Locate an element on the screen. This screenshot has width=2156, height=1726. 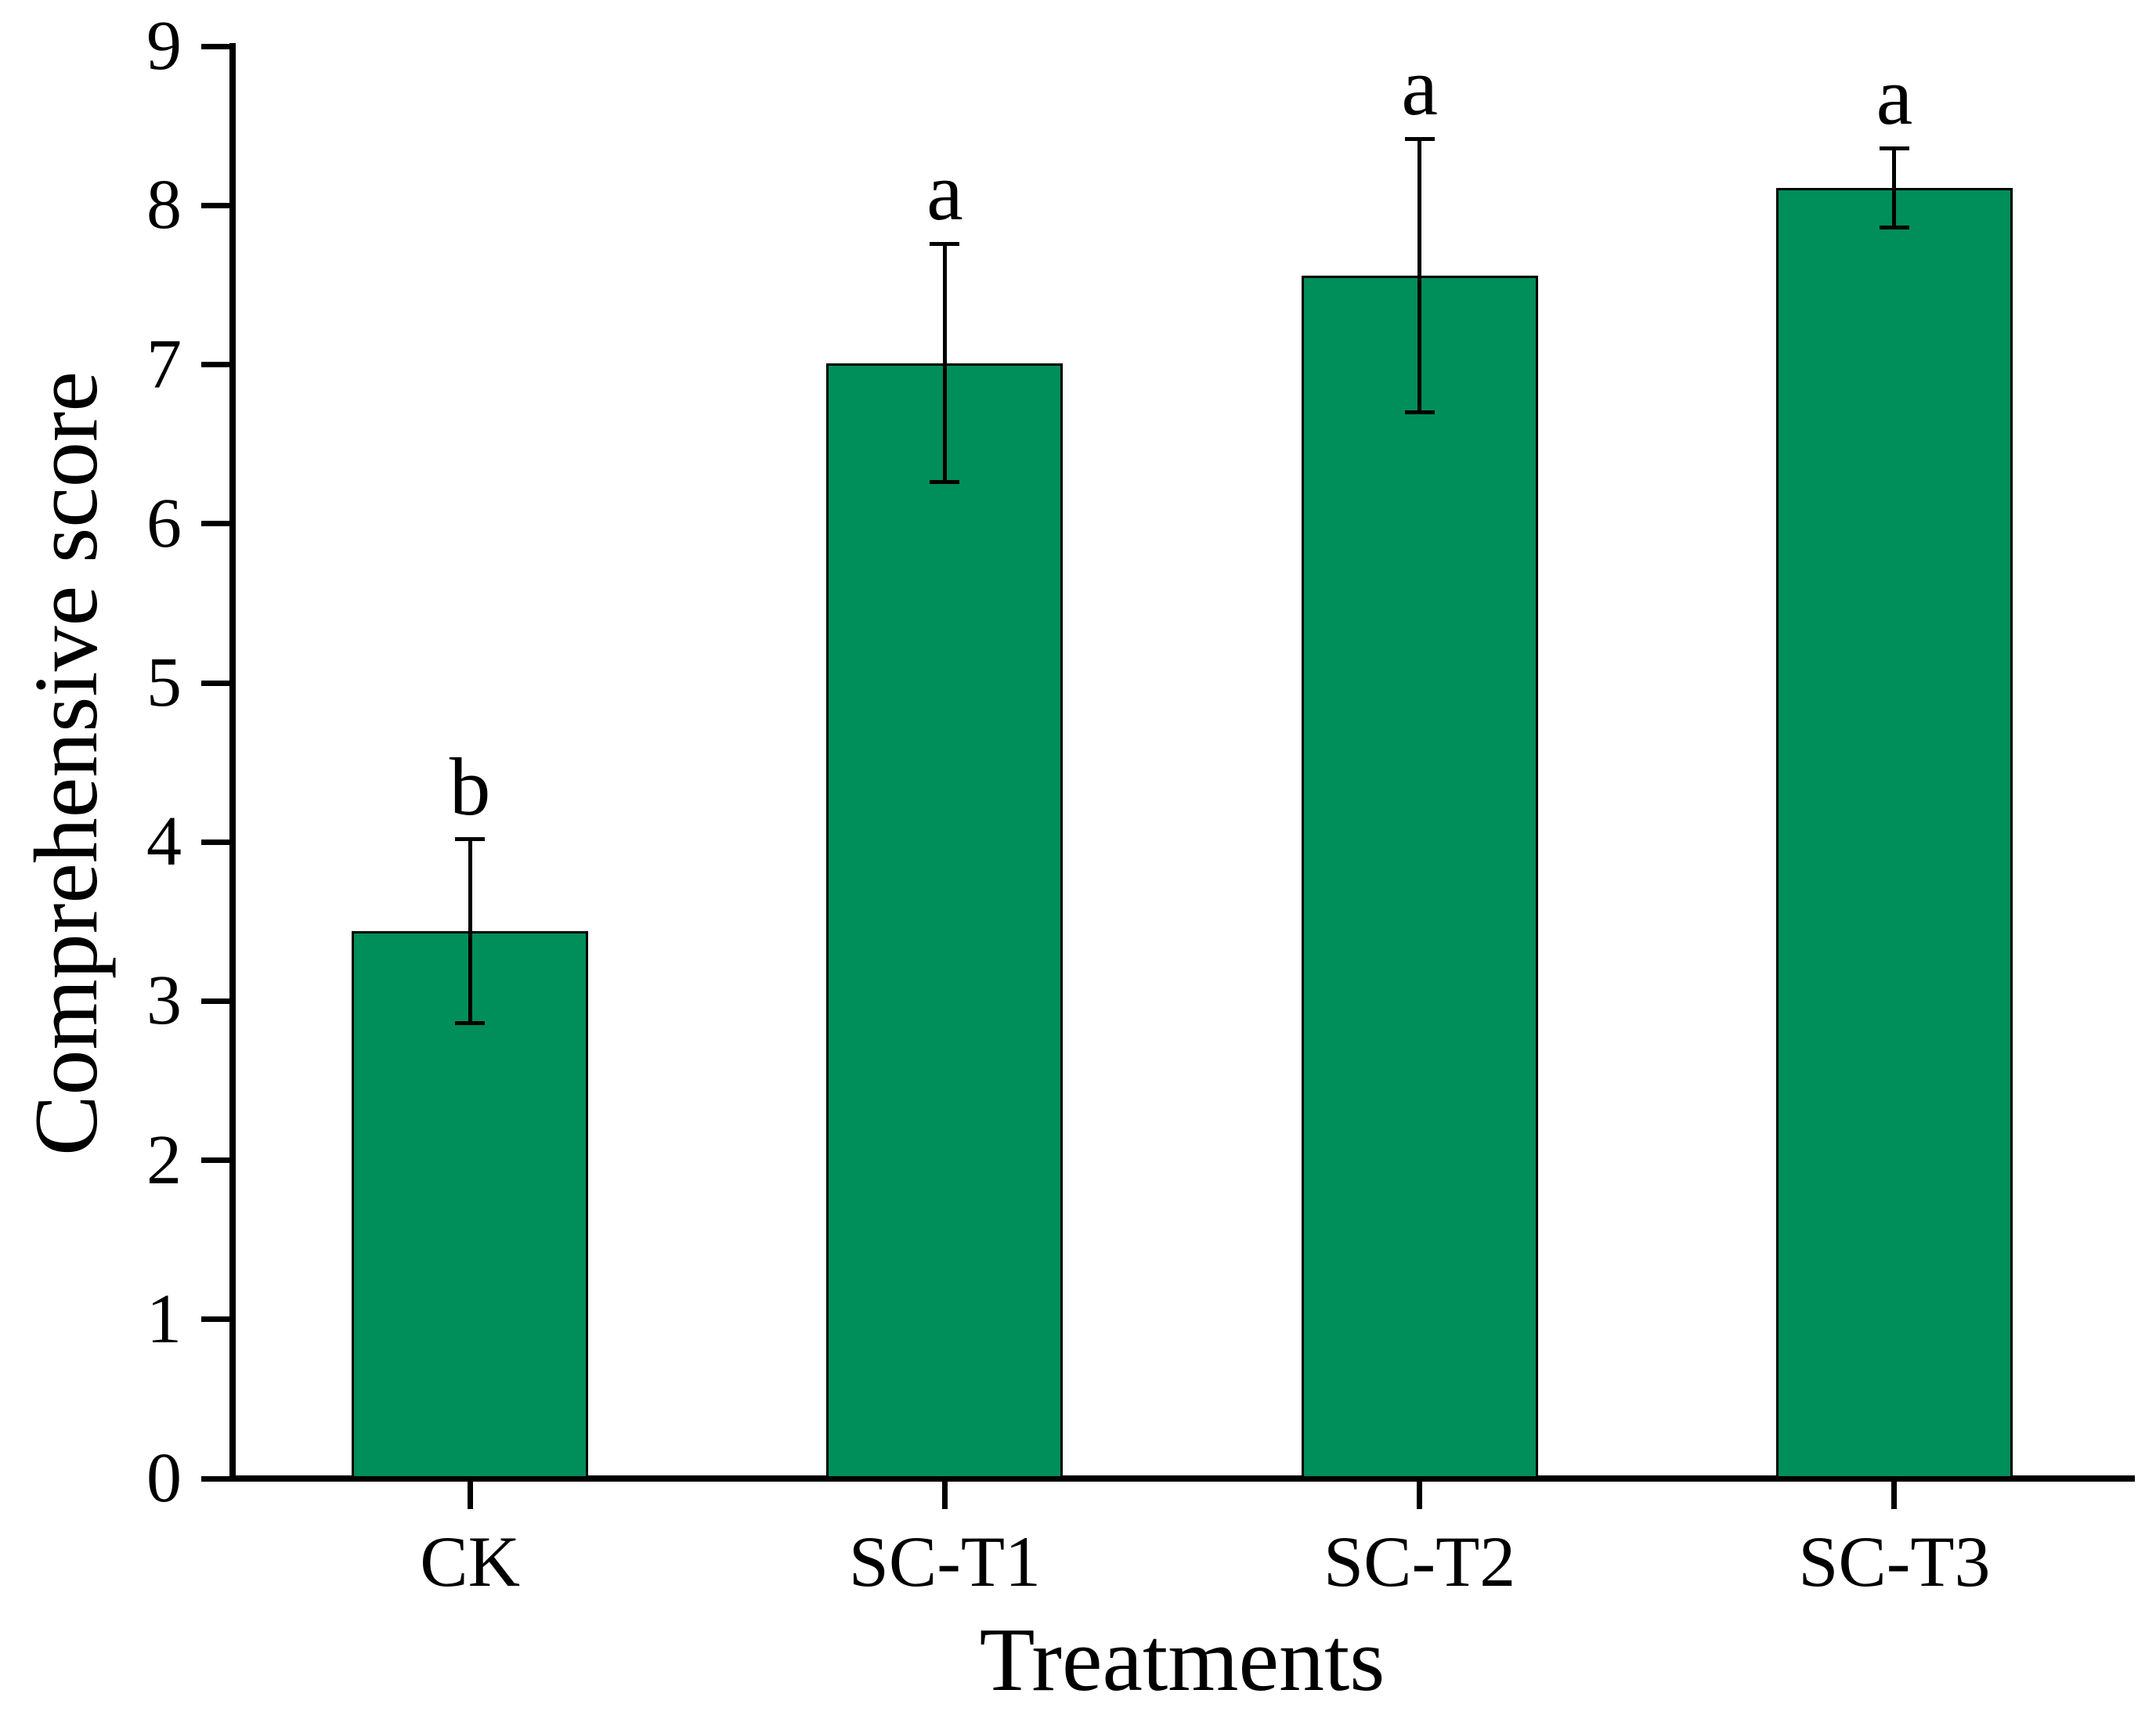
y-axis-line is located at coordinates (233, 762).